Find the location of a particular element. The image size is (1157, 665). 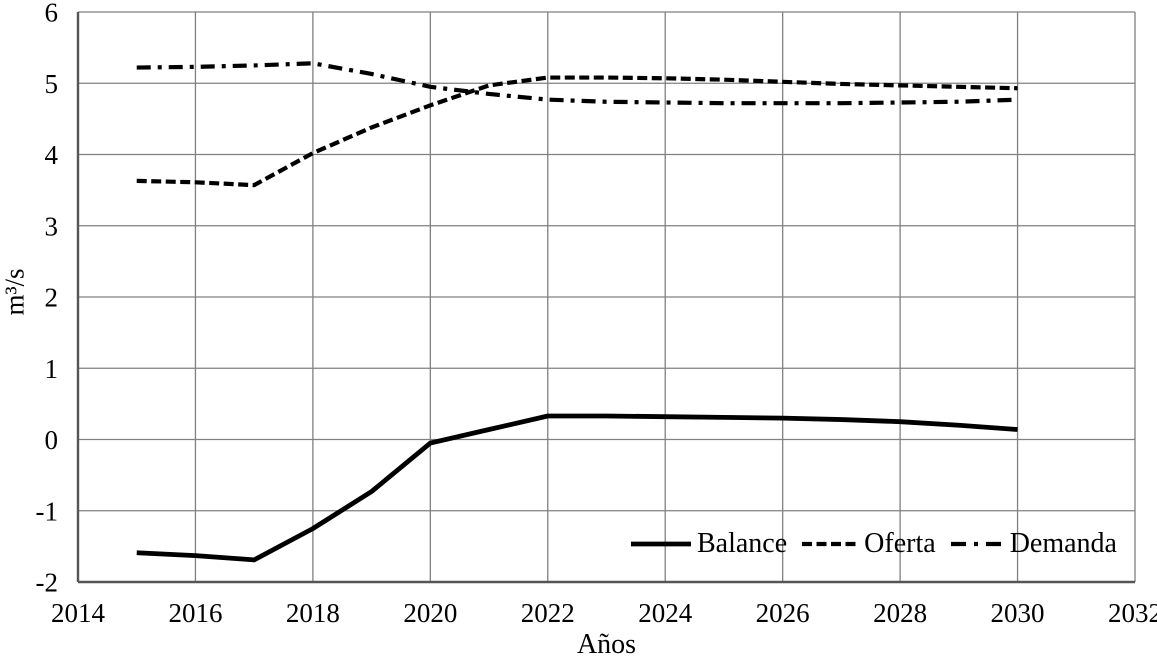

x-tick-label: 2026 is located at coordinates (783, 613).